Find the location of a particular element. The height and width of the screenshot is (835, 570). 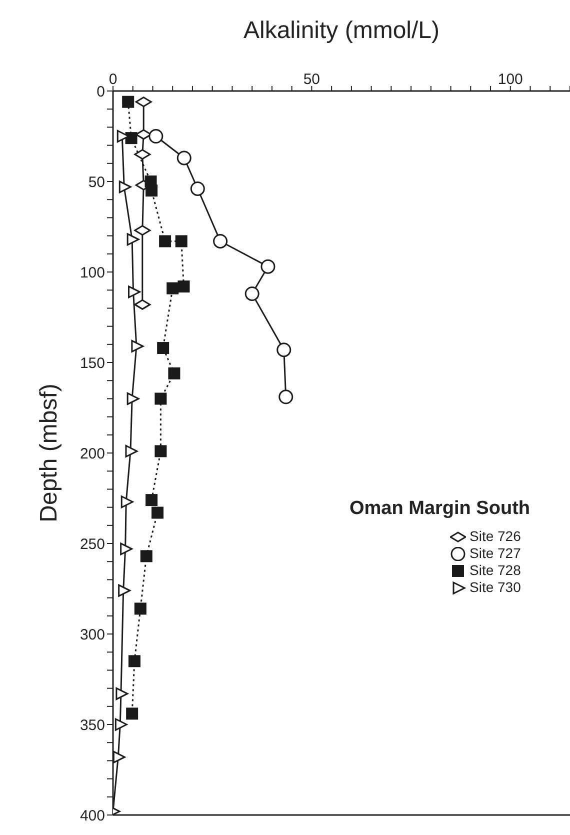

legend-label: Site 728 is located at coordinates (495, 570).